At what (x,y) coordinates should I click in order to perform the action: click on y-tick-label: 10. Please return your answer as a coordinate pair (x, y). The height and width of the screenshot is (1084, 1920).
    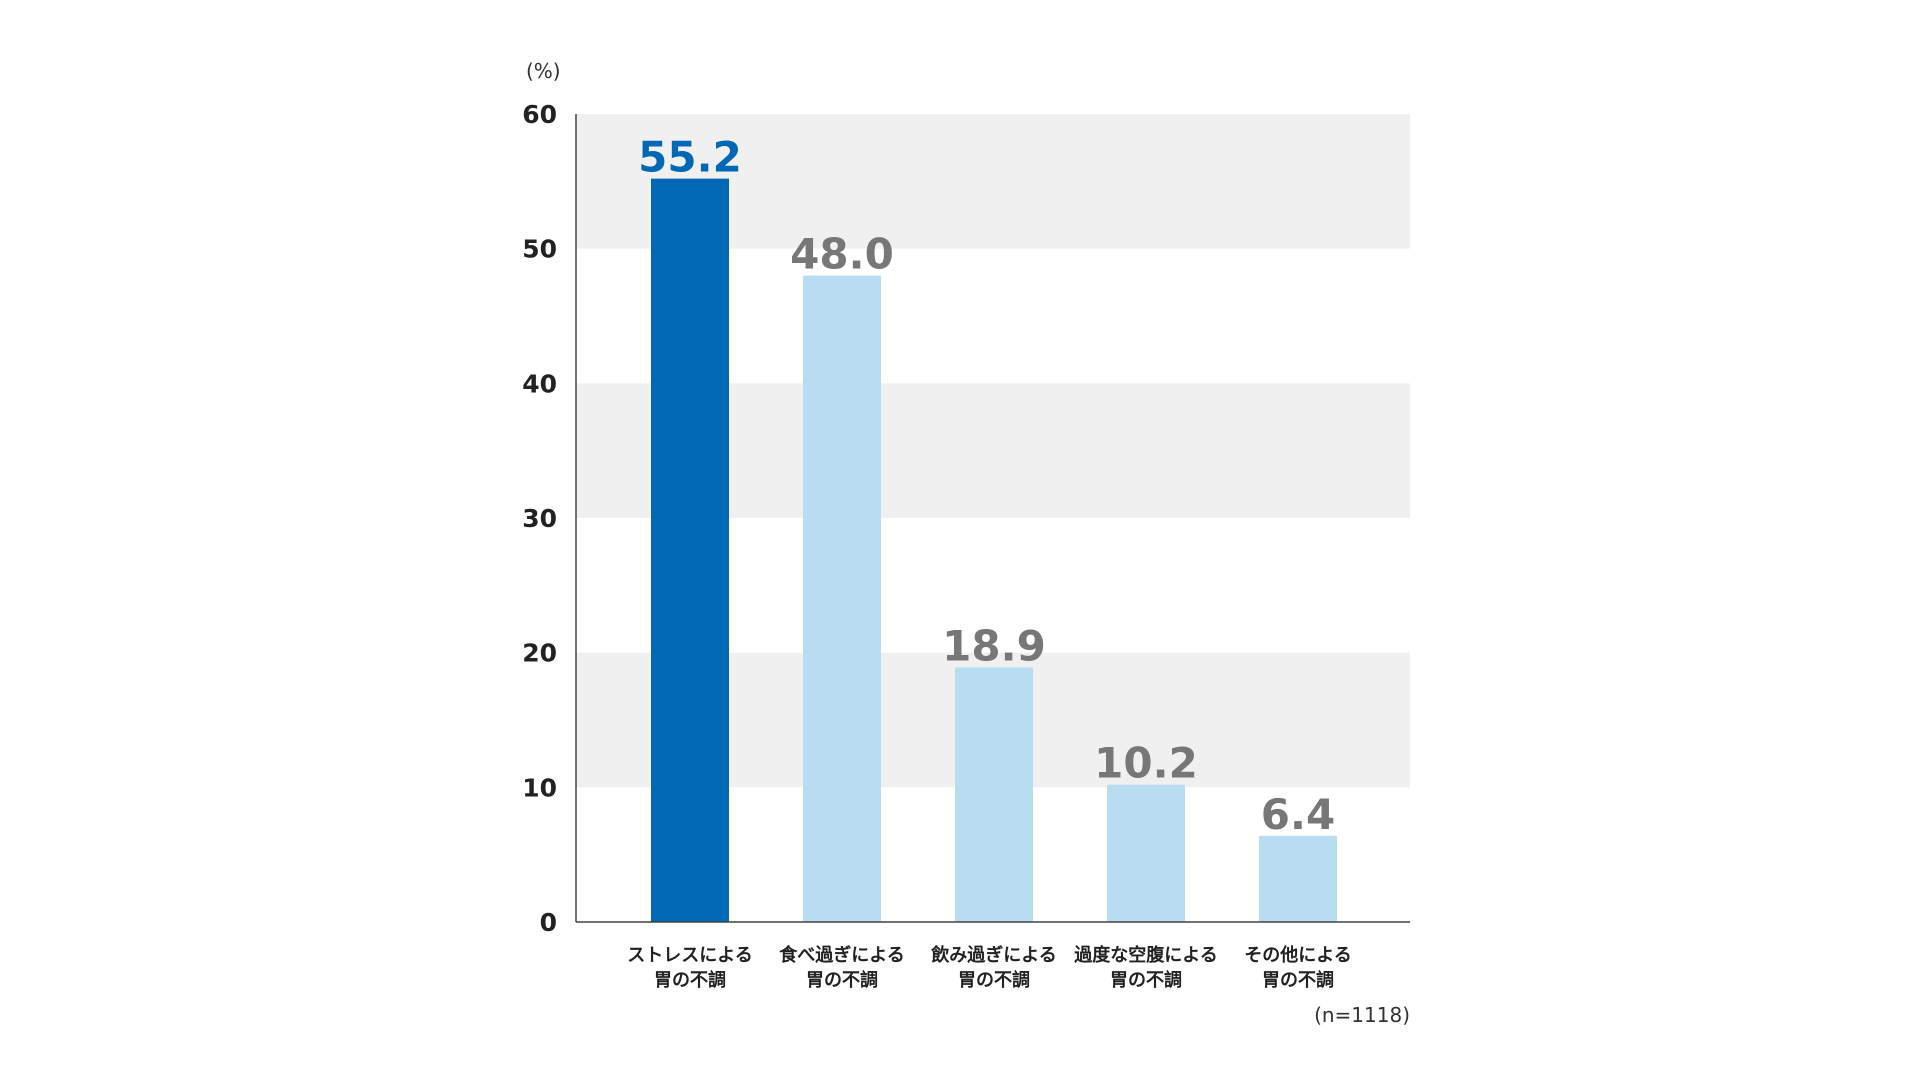
    Looking at the image, I should click on (539, 787).